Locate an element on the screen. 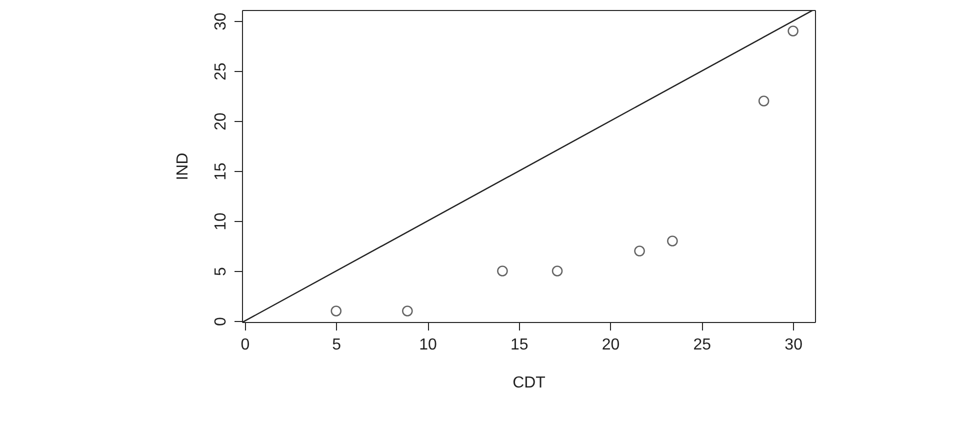  y-tick-label: 25 is located at coordinates (221, 71).